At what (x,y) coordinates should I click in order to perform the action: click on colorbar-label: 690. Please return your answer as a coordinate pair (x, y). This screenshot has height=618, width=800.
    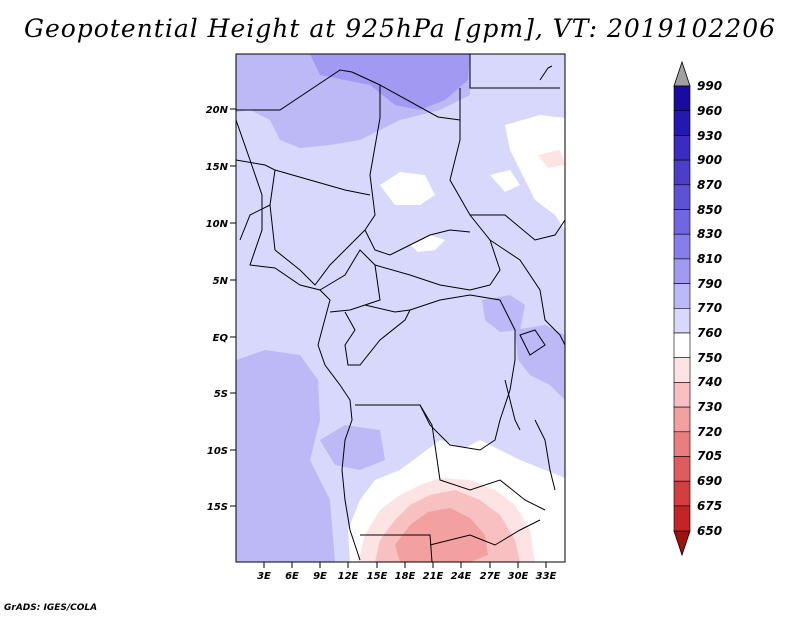
    Looking at the image, I should click on (709, 481).